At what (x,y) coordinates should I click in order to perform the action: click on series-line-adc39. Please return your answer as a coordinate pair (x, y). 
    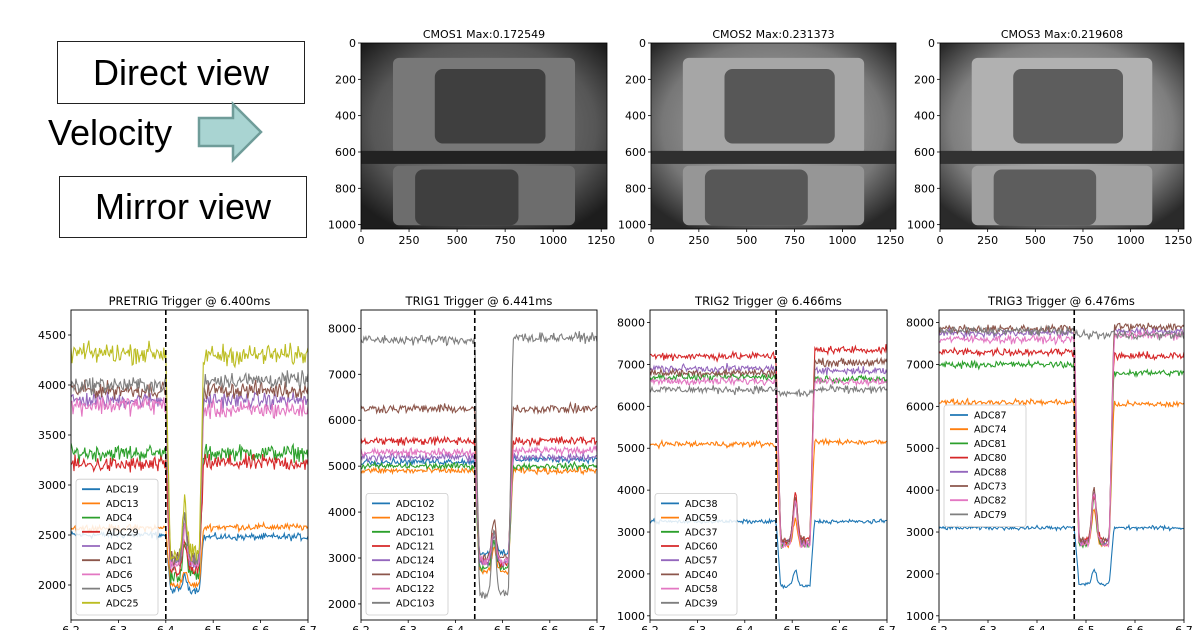
    Looking at the image, I should click on (768, 391).